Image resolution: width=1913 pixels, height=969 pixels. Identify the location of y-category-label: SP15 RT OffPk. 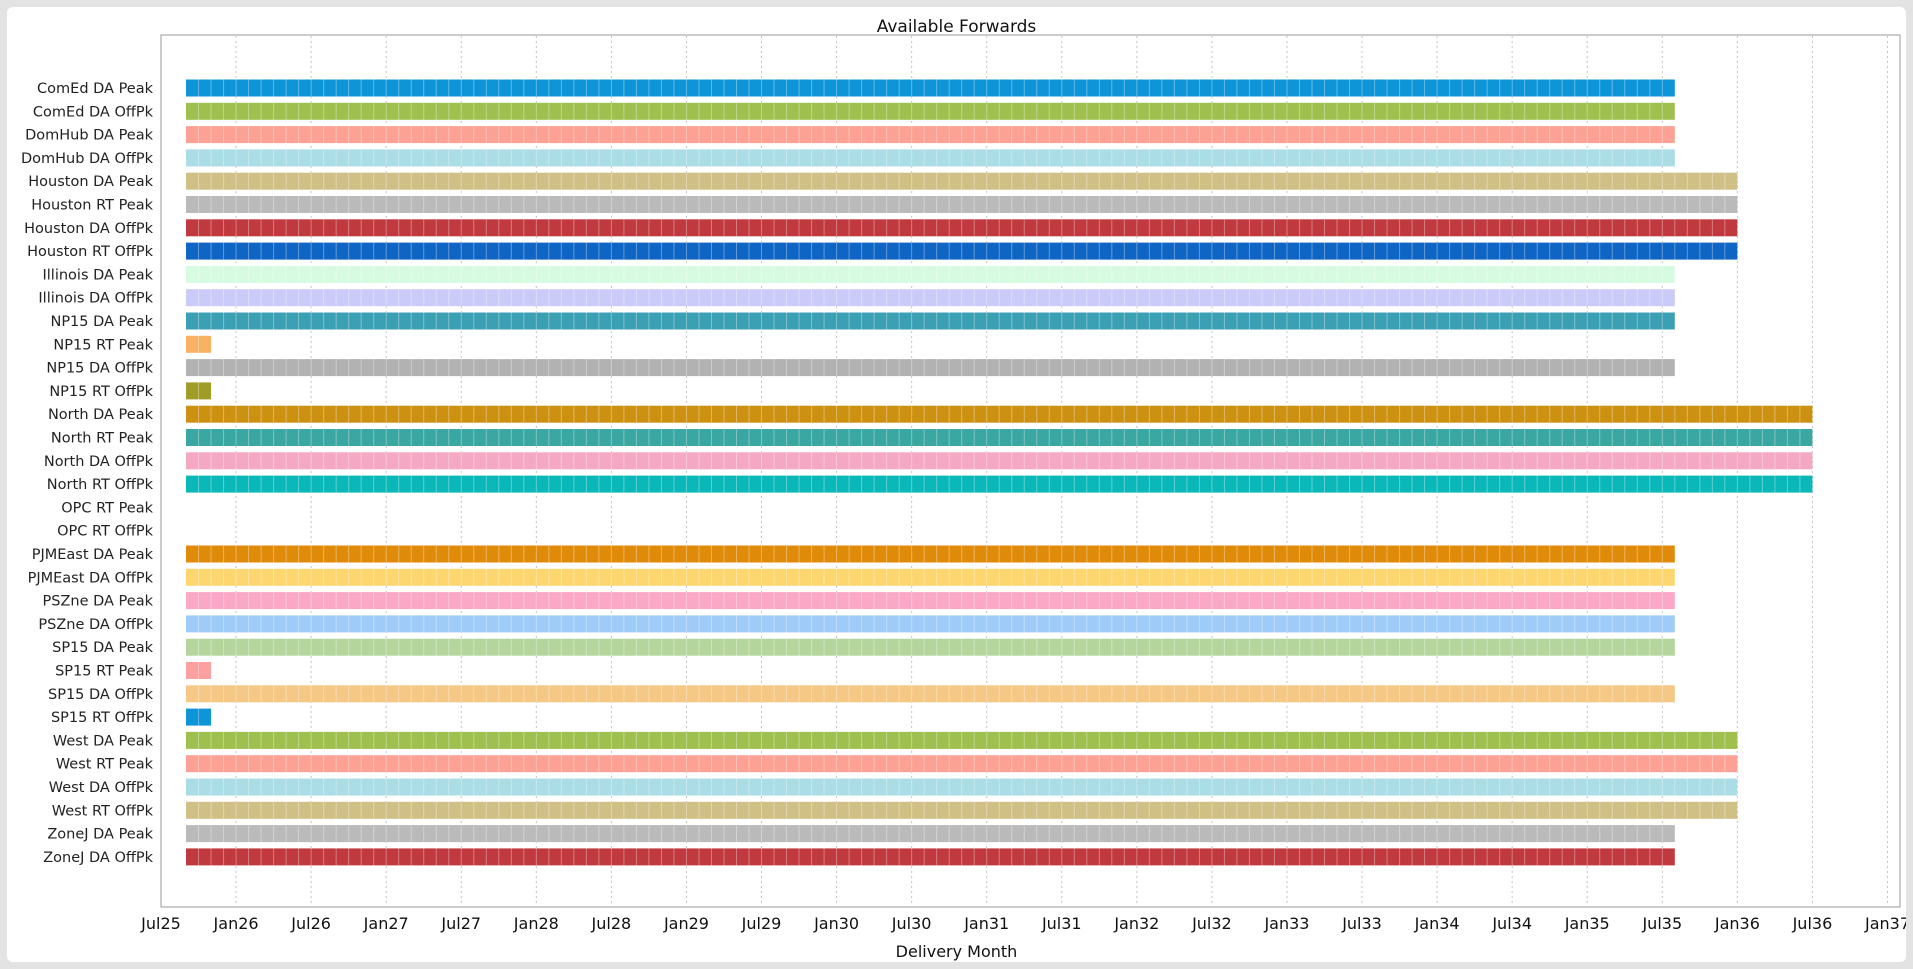
(102, 718).